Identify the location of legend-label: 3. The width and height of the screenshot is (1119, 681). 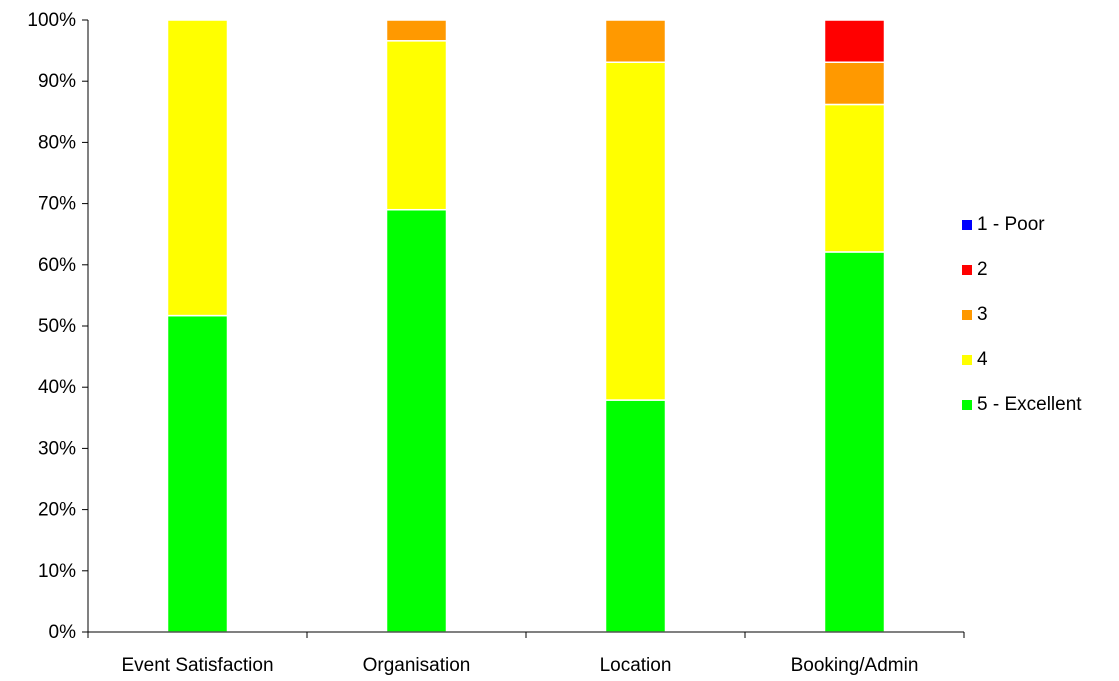
(982, 314).